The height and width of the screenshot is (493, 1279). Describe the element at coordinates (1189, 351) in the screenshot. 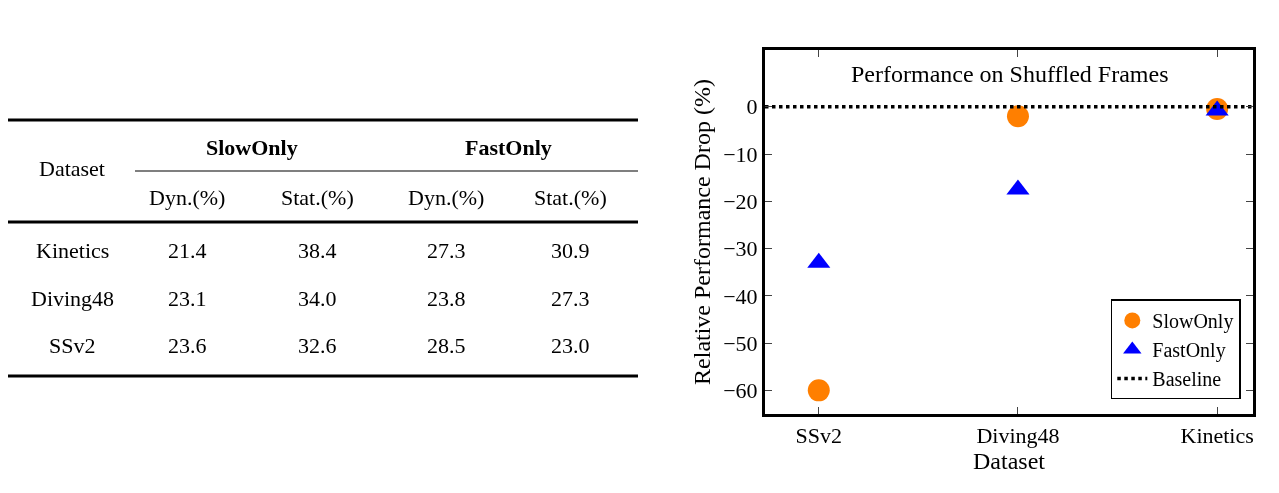

I see `legend-label: FastOnly` at that location.